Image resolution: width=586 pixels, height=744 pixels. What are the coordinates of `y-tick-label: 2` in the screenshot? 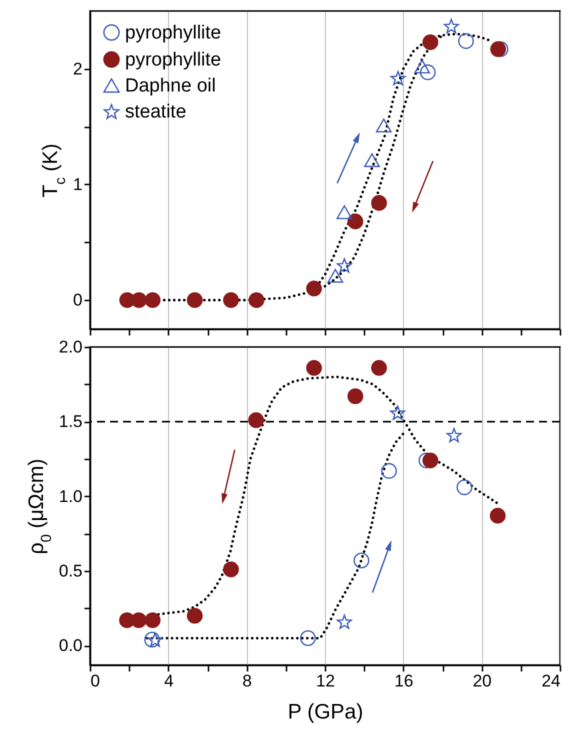 It's located at (77, 68).